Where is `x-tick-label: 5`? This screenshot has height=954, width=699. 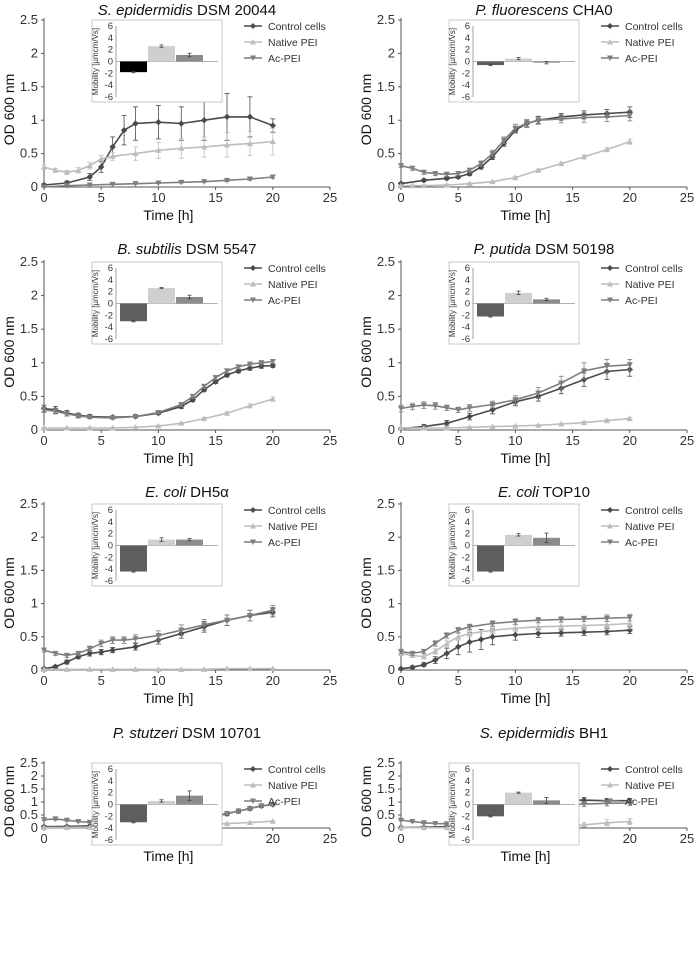
x-tick-label: 5 is located at coordinates (101, 197).